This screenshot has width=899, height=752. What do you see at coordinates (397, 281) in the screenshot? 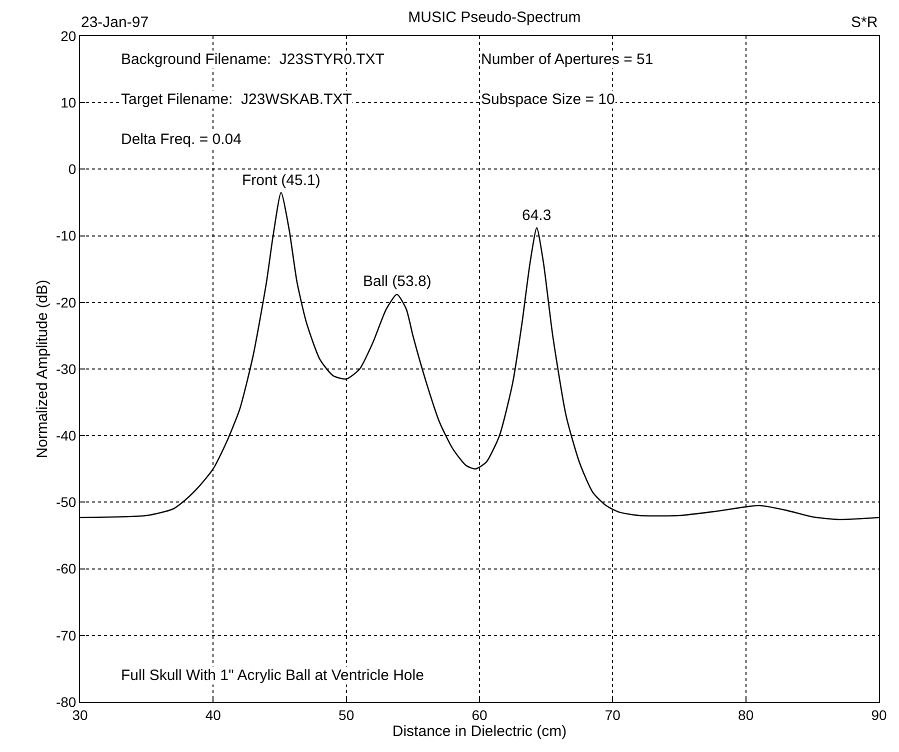
I see `annotation: Ball (53.8)` at bounding box center [397, 281].